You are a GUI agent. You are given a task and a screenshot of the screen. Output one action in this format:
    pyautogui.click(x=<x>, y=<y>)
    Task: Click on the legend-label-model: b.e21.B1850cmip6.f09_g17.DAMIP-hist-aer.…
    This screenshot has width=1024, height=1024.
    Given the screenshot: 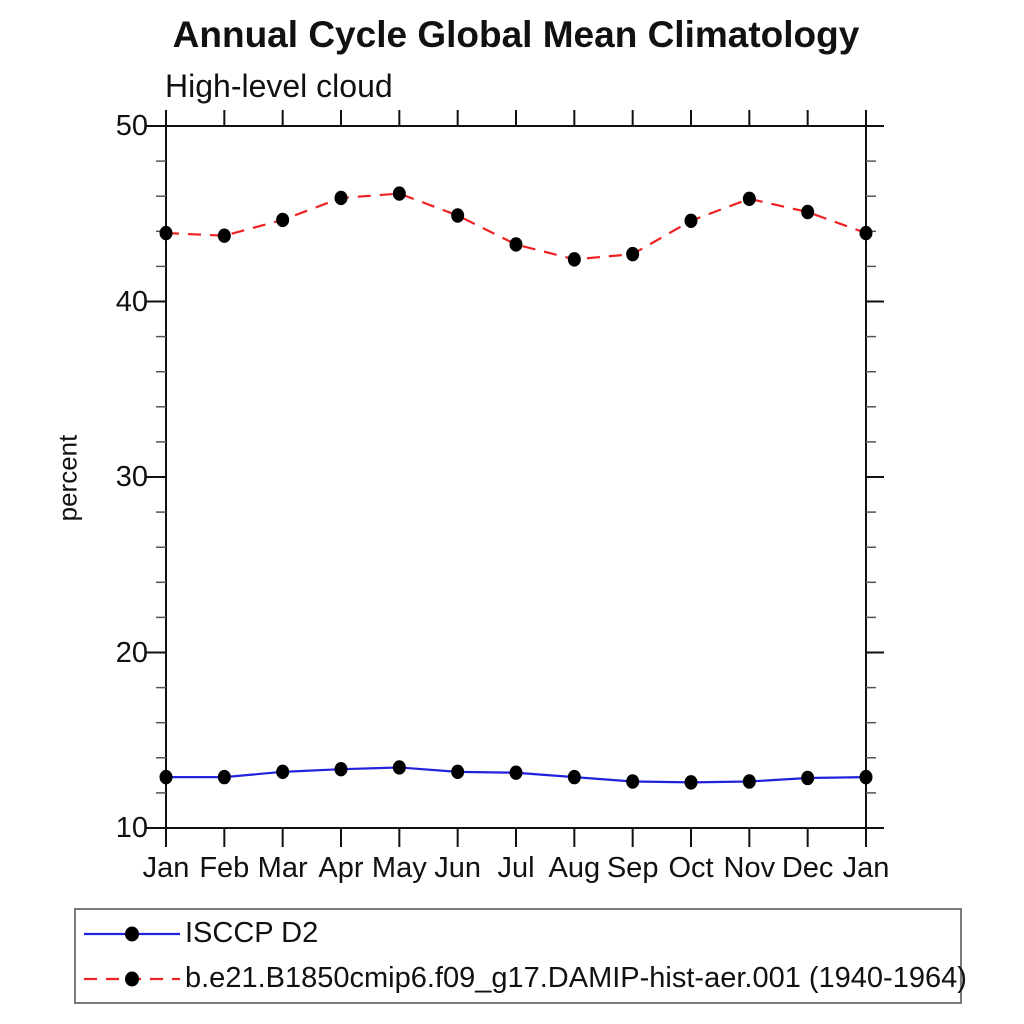 What is the action you would take?
    pyautogui.click(x=576, y=978)
    